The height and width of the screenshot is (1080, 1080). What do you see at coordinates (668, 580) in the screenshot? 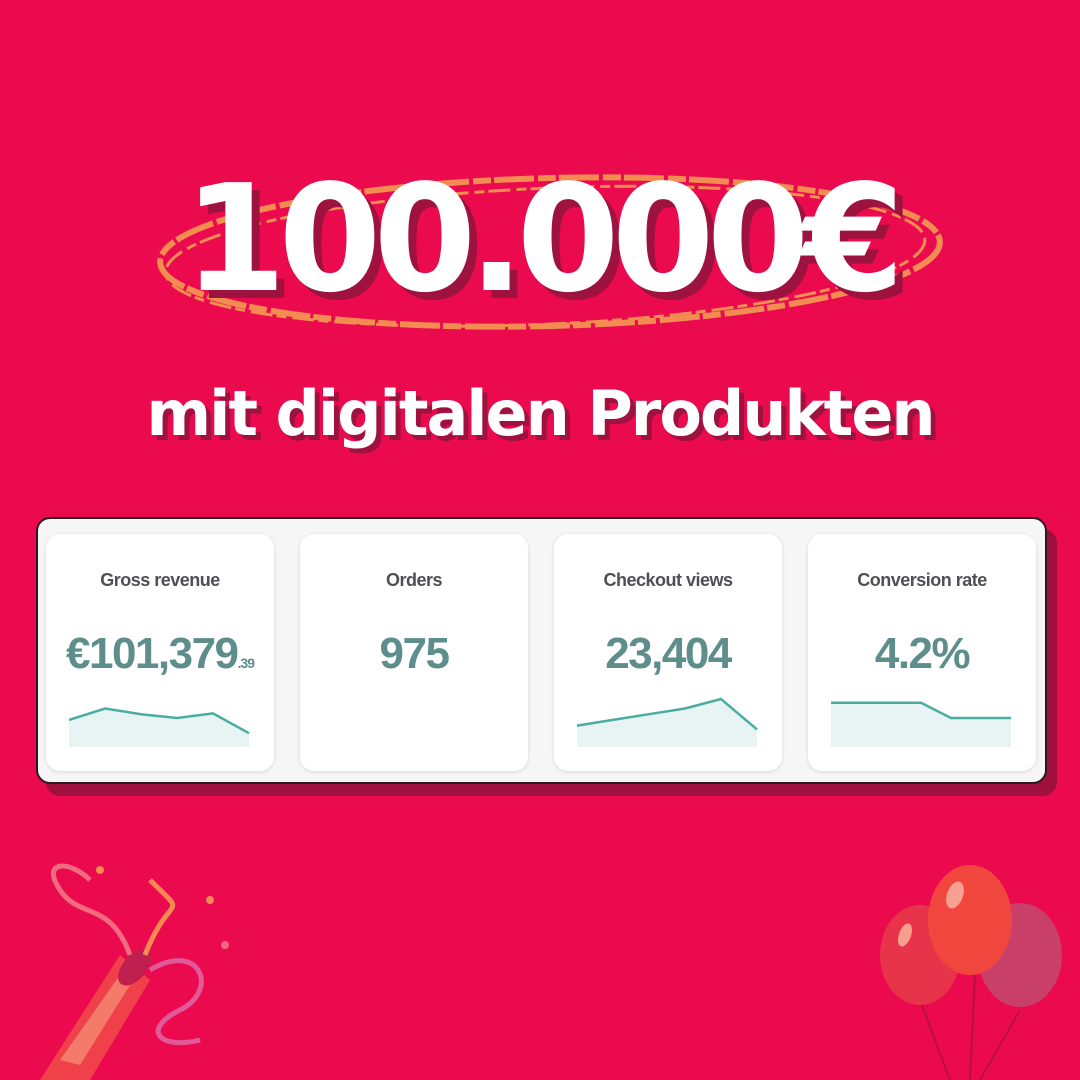
I see `metric-label: Checkout views` at bounding box center [668, 580].